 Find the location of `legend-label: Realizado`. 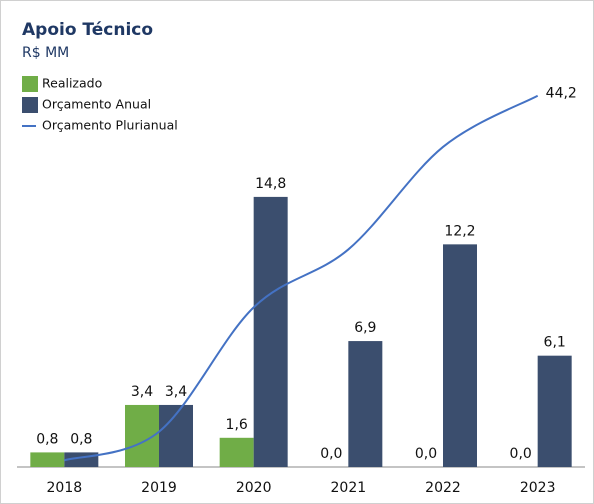

legend-label: Realizado is located at coordinates (72, 83).